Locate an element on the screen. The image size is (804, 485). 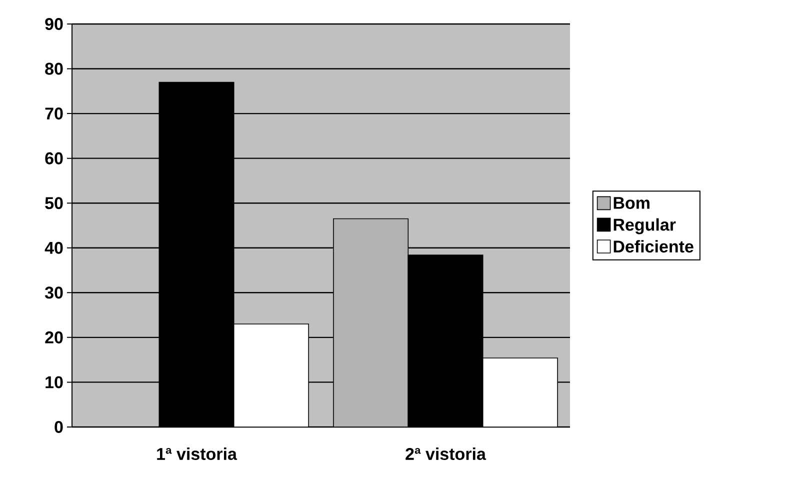
y-tick-label: 60 is located at coordinates (54, 158).